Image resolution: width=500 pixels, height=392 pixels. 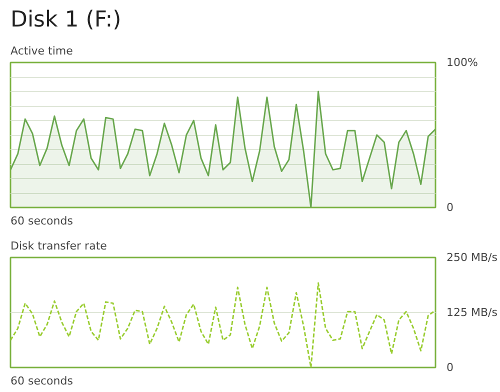 What do you see at coordinates (59, 246) in the screenshot?
I see `chart-title: Disk transfer rate` at bounding box center [59, 246].